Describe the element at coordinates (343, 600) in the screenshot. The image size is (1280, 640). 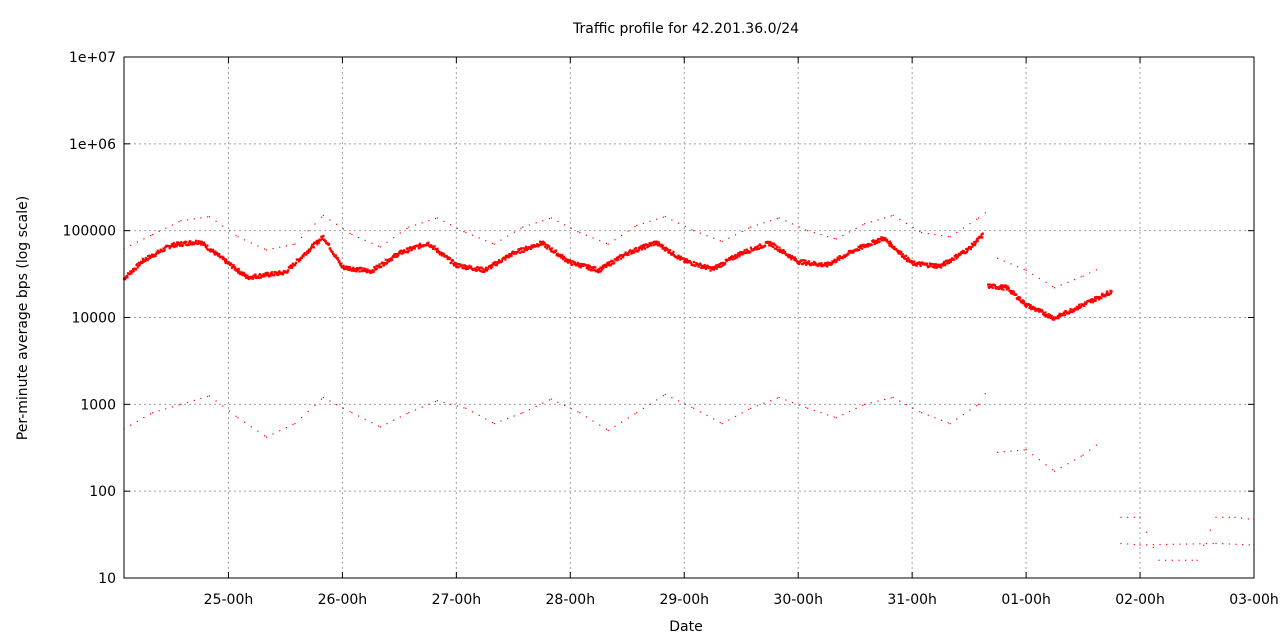
I see `x-tick-label: 26-00h` at that location.